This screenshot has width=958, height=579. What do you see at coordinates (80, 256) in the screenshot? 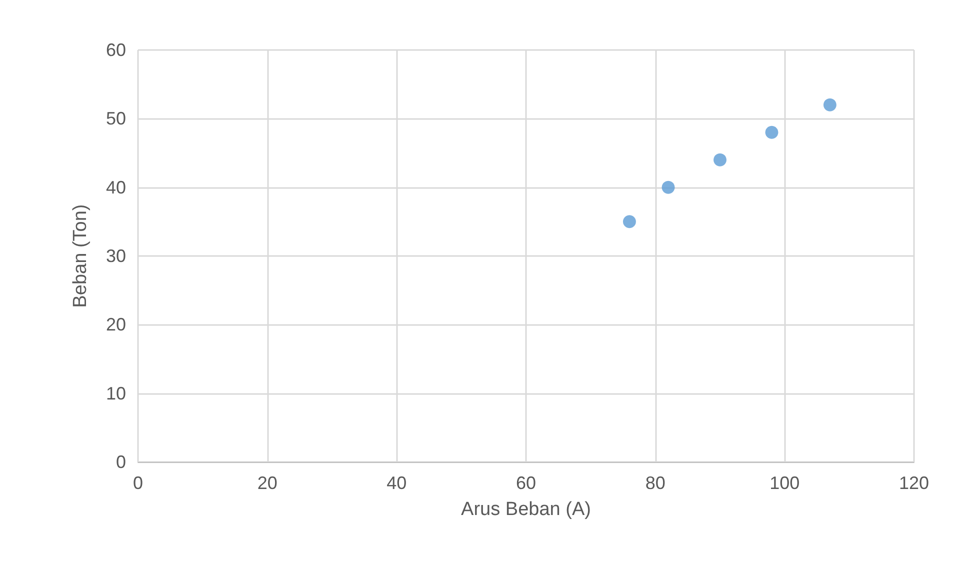
I see `y-axis-title: Beban (Ton)` at bounding box center [80, 256].